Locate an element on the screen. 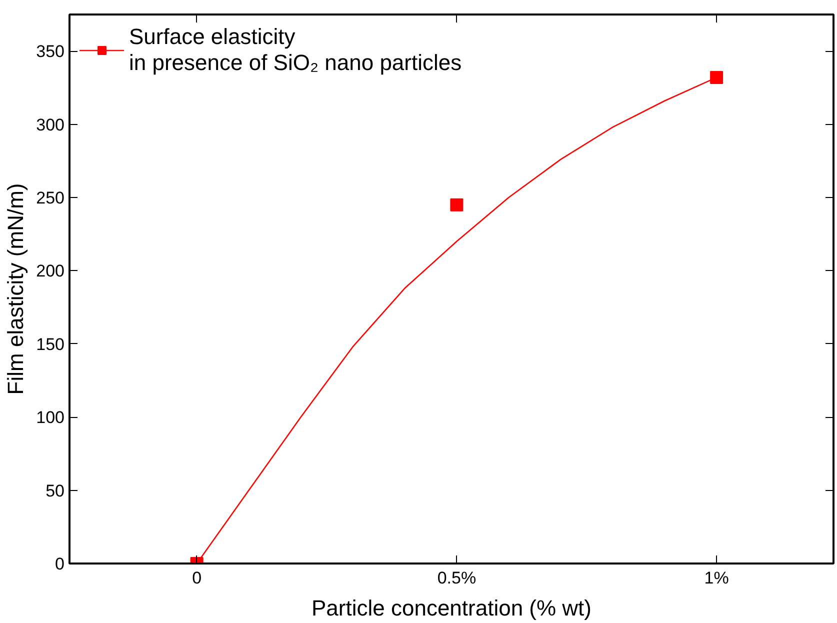  y-axis-title: Film elasticity (mN/m) is located at coordinates (15, 289).